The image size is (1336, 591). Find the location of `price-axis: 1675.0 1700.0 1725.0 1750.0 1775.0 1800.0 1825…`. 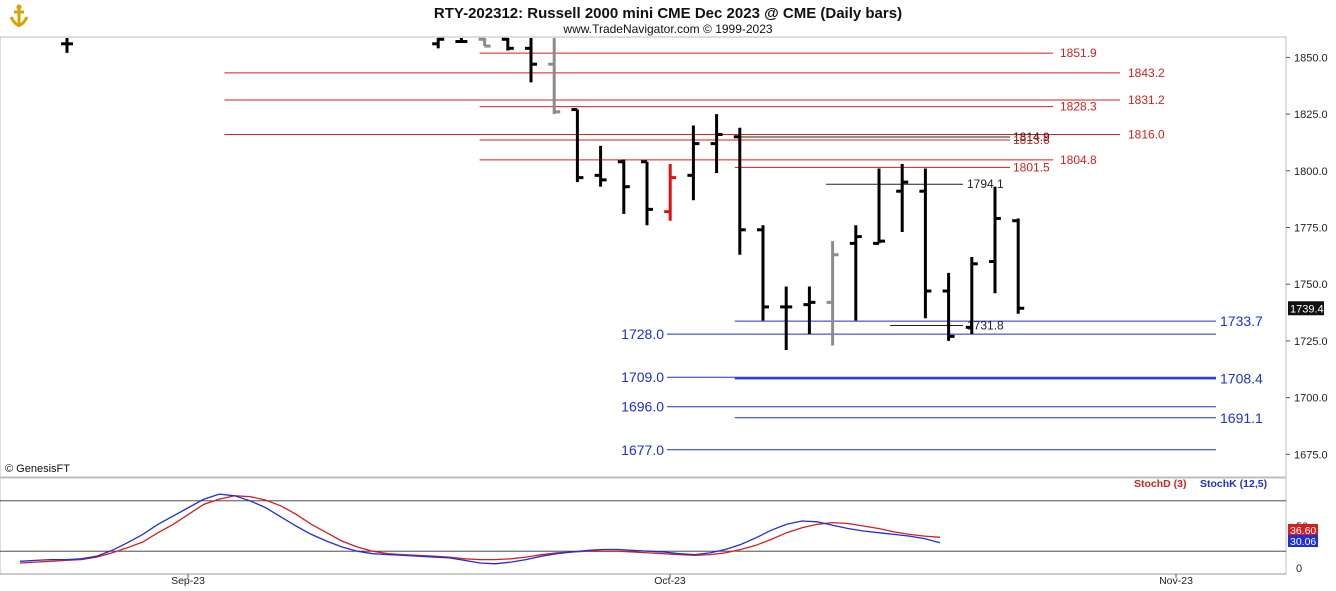

price-axis: 1675.0 1700.0 1725.0 1750.0 1775.0 1800.0 1825… is located at coordinates (1307, 256).